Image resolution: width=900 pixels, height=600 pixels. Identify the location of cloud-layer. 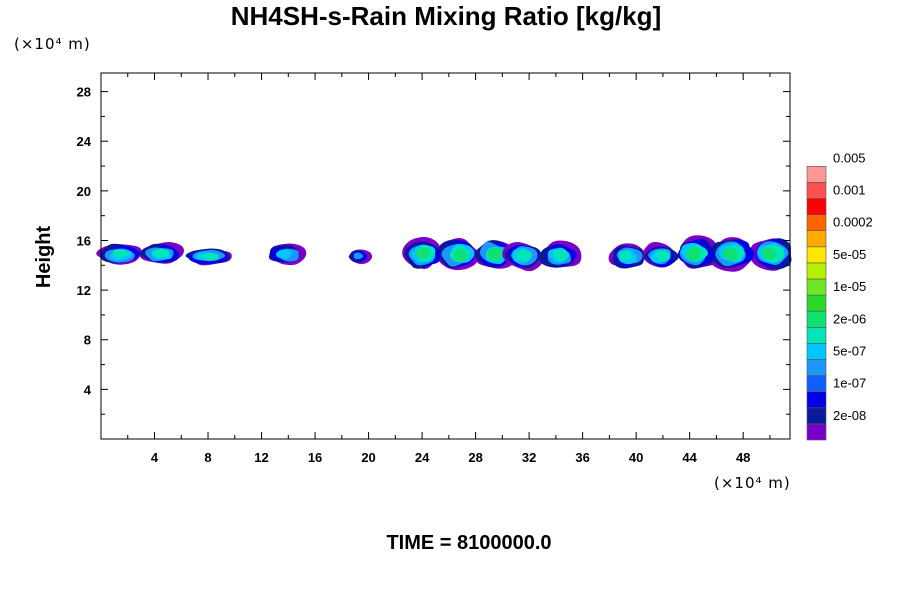
(444, 253).